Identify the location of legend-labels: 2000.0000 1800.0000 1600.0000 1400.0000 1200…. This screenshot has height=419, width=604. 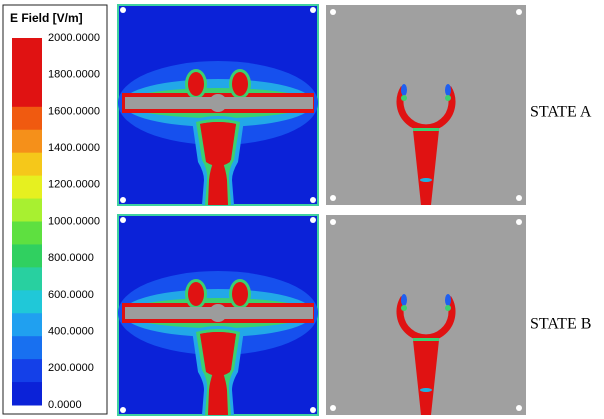
(74, 221).